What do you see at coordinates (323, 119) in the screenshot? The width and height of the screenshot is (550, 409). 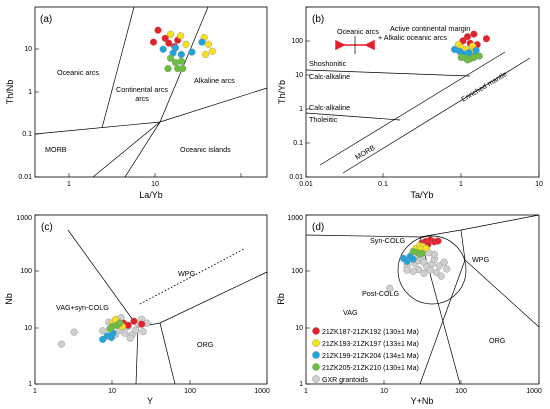 I see `panel-b-field-tholeiitic: Tholeiitic` at bounding box center [323, 119].